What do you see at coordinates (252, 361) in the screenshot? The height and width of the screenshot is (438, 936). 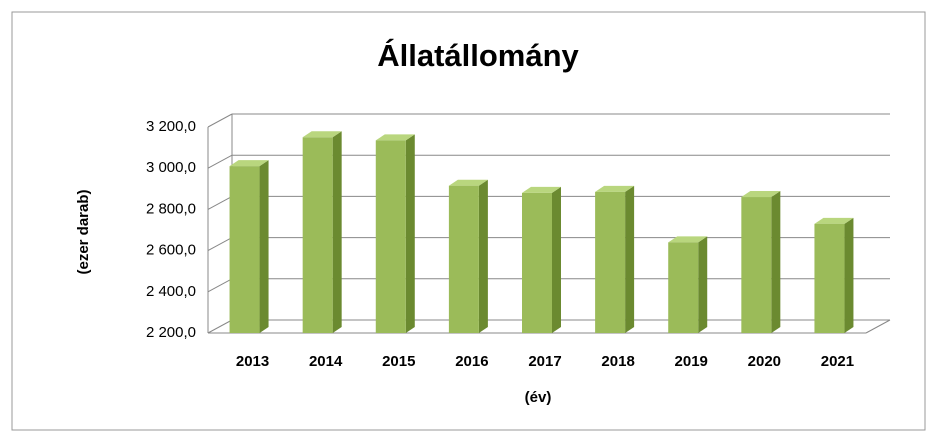 I see `x-tick-label: 2013` at bounding box center [252, 361].